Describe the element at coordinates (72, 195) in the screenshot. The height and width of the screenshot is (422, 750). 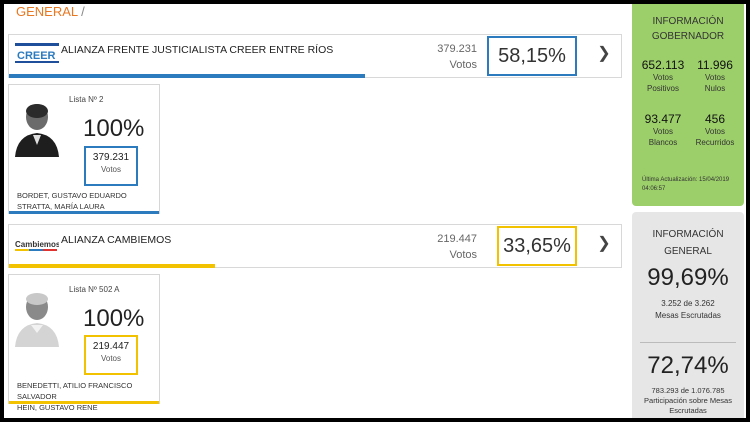
I see `candidate-name-1: BORDET, GUSTAVO EDUARDO` at that location.